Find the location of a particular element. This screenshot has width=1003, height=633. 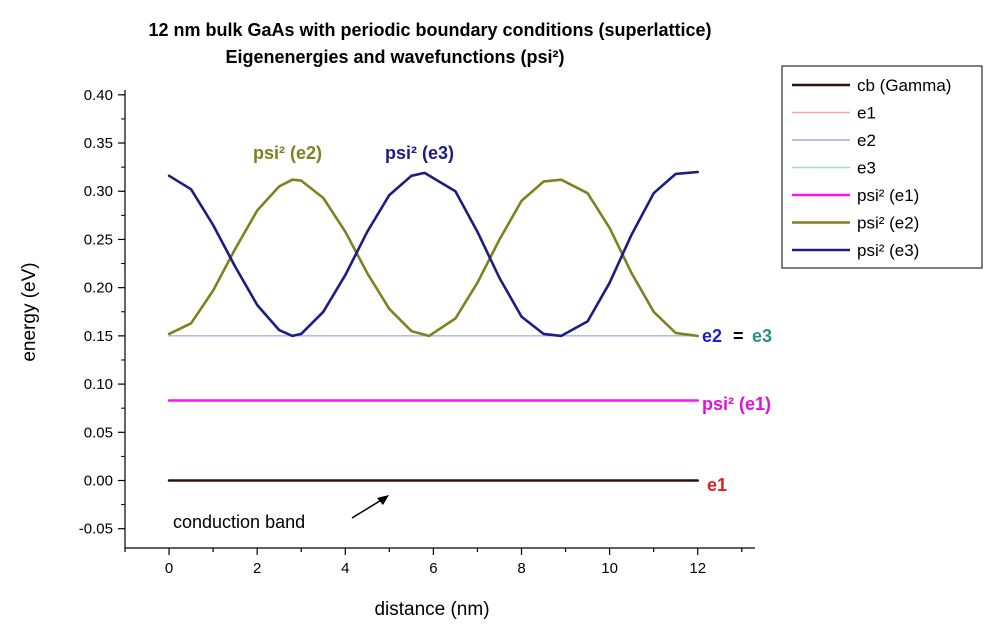

y-tick-label: 0.40 is located at coordinates (98, 95).